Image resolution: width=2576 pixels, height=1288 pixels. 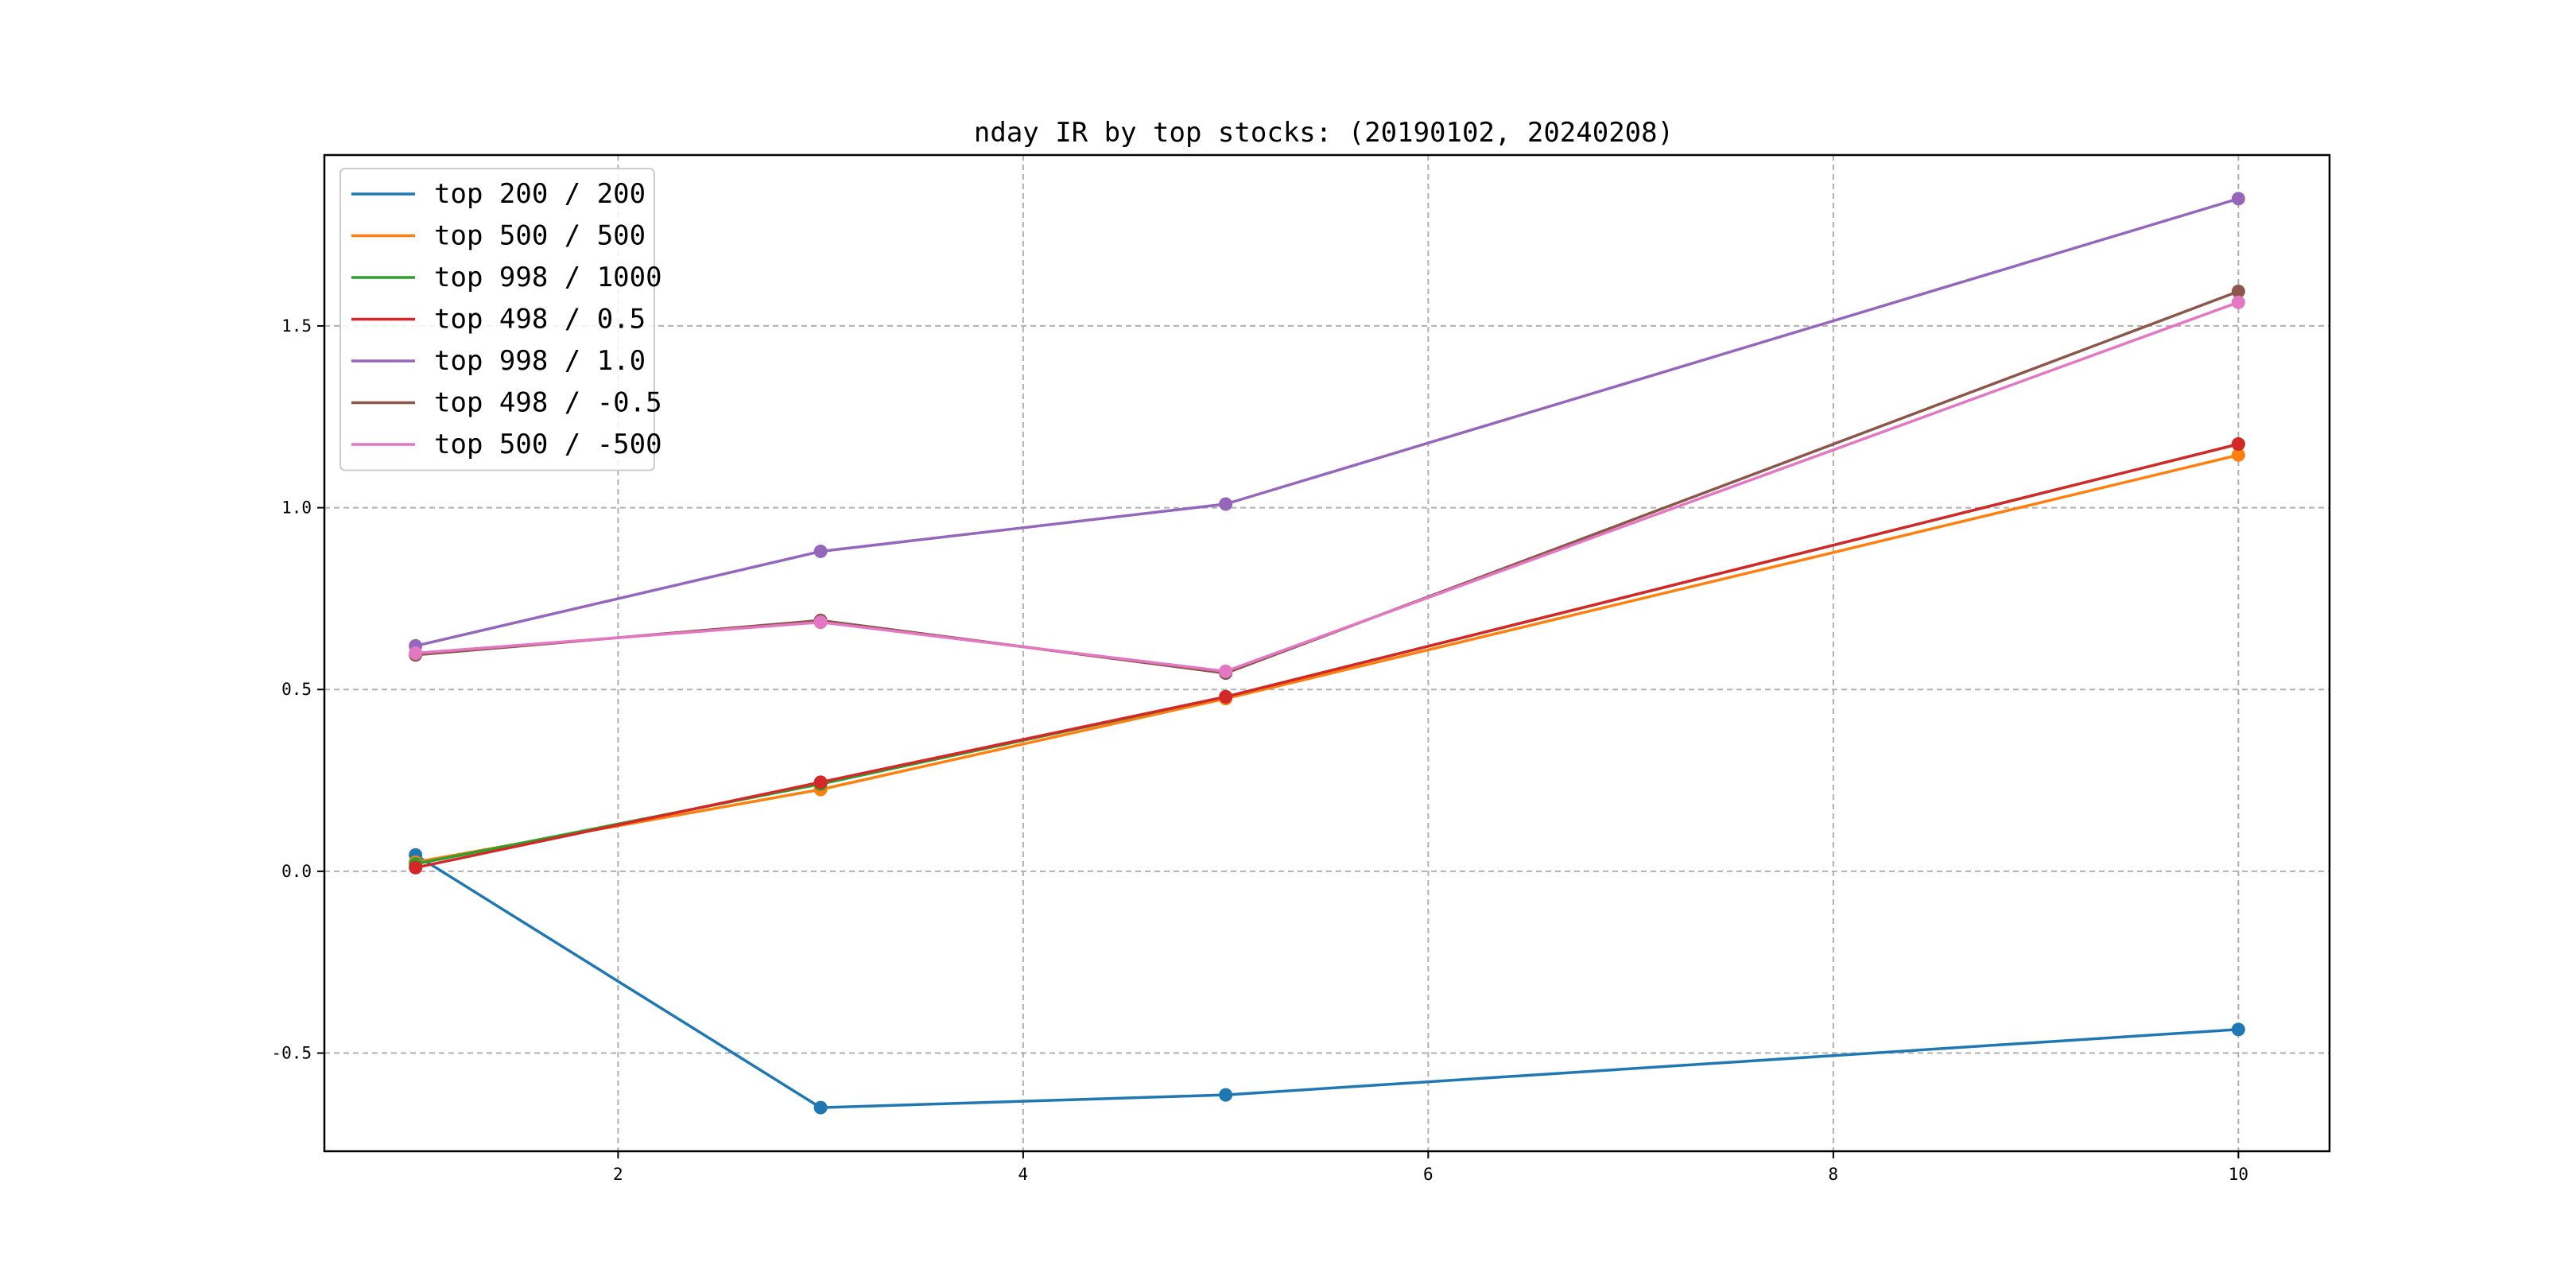 I want to click on legend-box, so click(x=497, y=320).